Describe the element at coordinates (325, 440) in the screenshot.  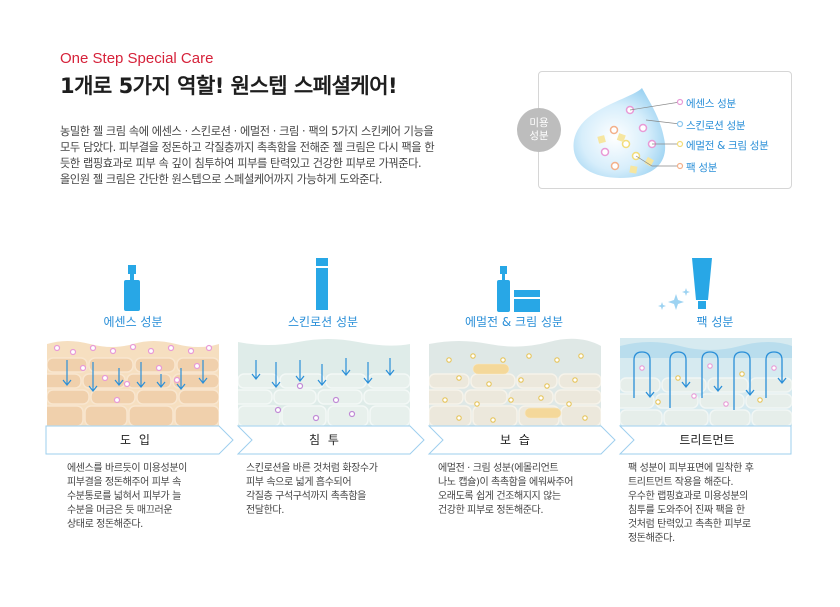
I see `step-2-label: 침 투` at that location.